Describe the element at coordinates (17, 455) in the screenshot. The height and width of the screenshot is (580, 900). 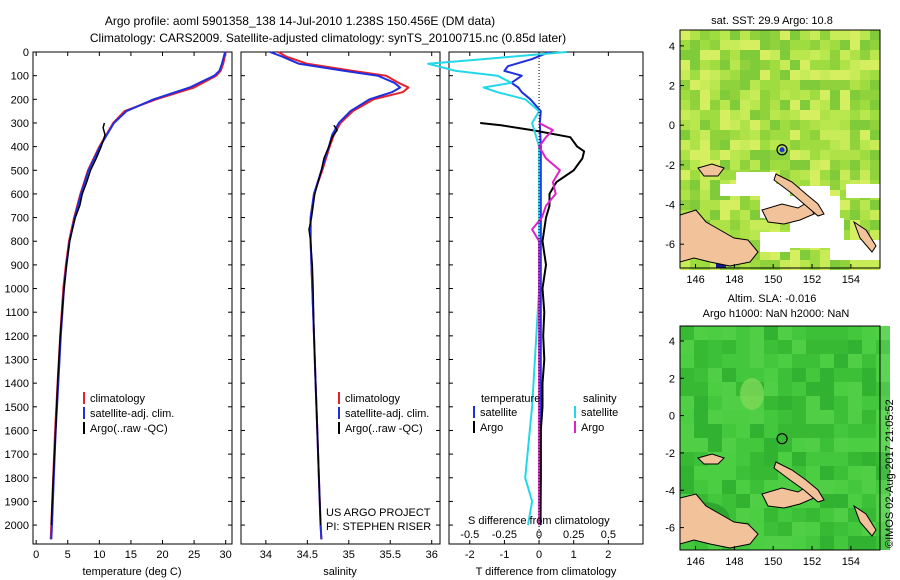
I see `y-tick-label: 1700` at that location.